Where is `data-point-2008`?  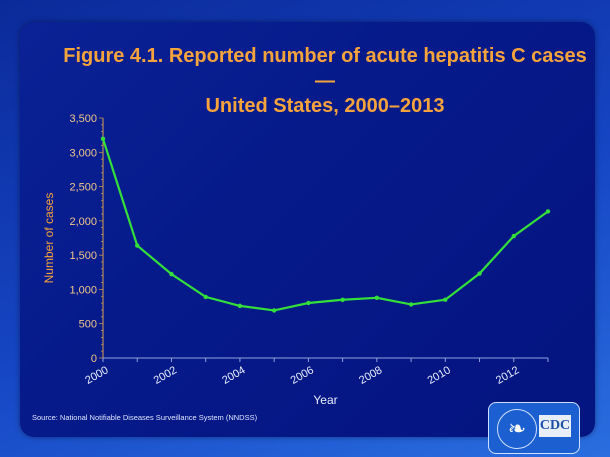 data-point-2008 is located at coordinates (377, 297).